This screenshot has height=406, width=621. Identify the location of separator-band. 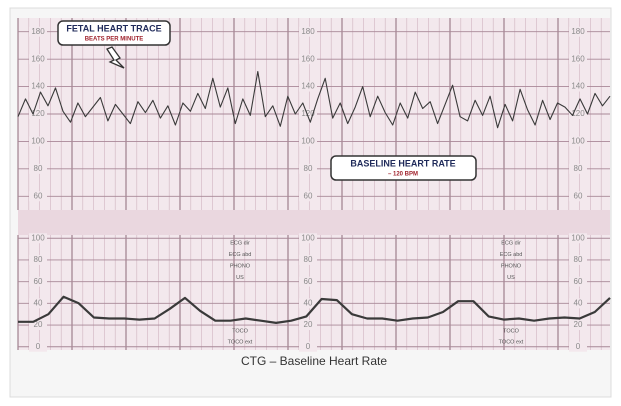
(314, 222).